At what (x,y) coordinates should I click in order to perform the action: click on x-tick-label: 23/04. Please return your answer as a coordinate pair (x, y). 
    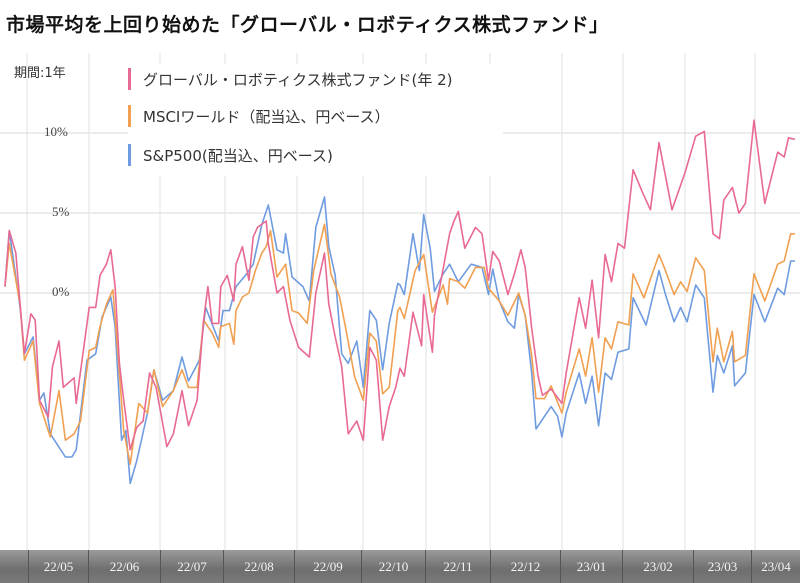
    Looking at the image, I should click on (776, 566).